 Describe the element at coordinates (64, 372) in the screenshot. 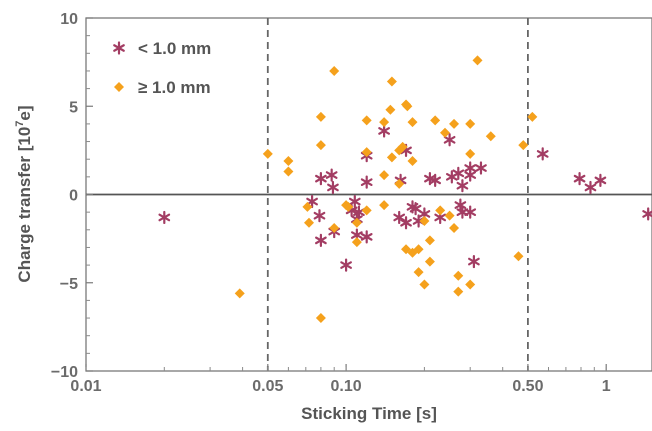

I see `y-tick-label: −10` at that location.